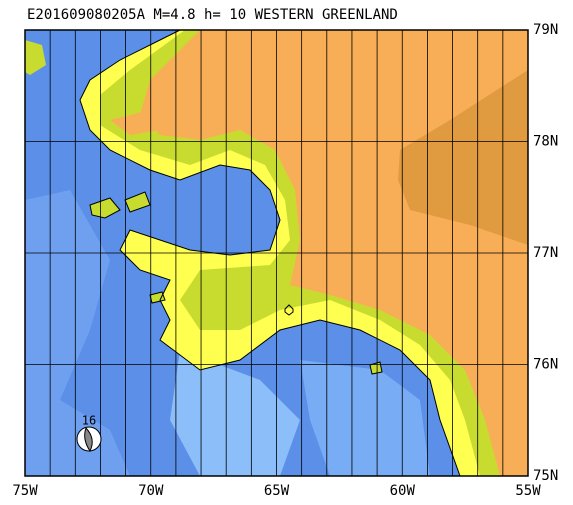 This screenshot has height=505, width=573. Describe the element at coordinates (545, 142) in the screenshot. I see `latitude-label: 78N` at that location.